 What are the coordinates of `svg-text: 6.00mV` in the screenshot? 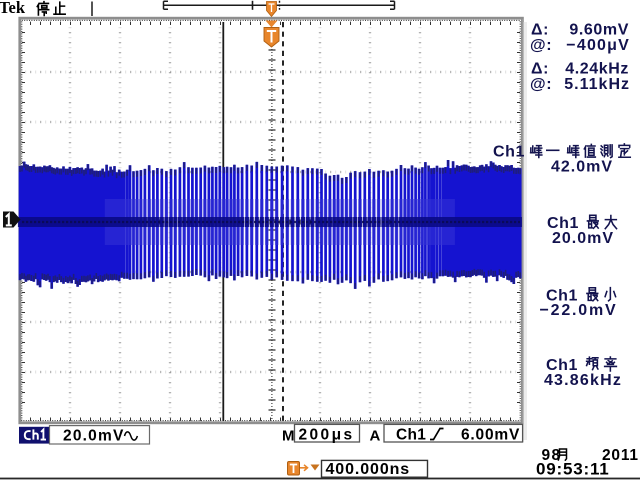 It's located at (490, 434).